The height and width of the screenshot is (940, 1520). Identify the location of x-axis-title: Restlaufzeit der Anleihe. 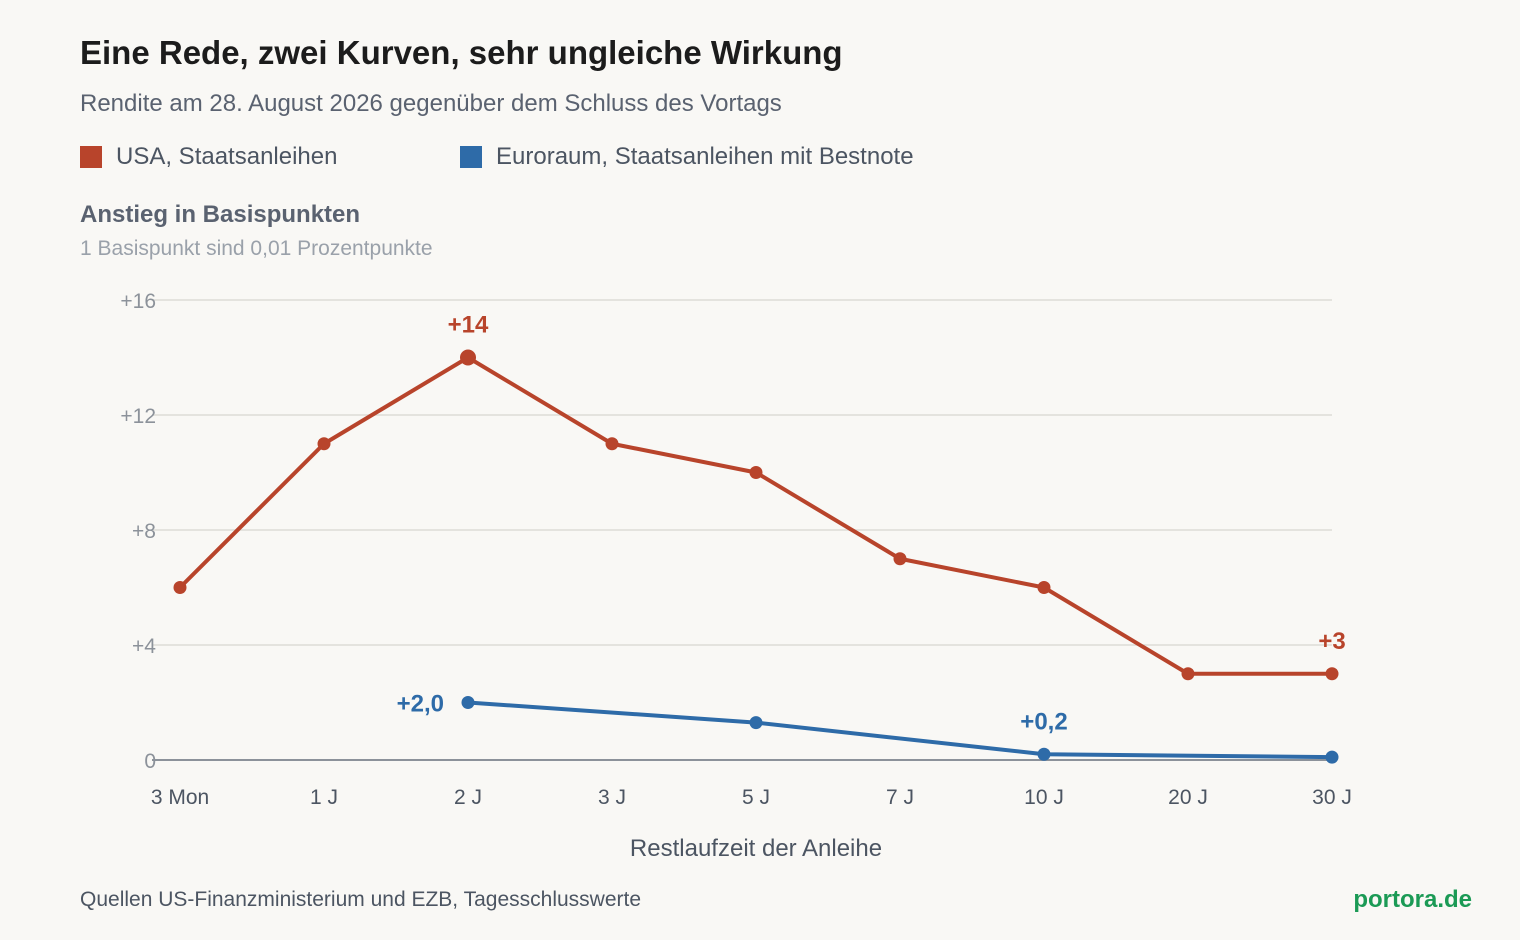
(756, 848).